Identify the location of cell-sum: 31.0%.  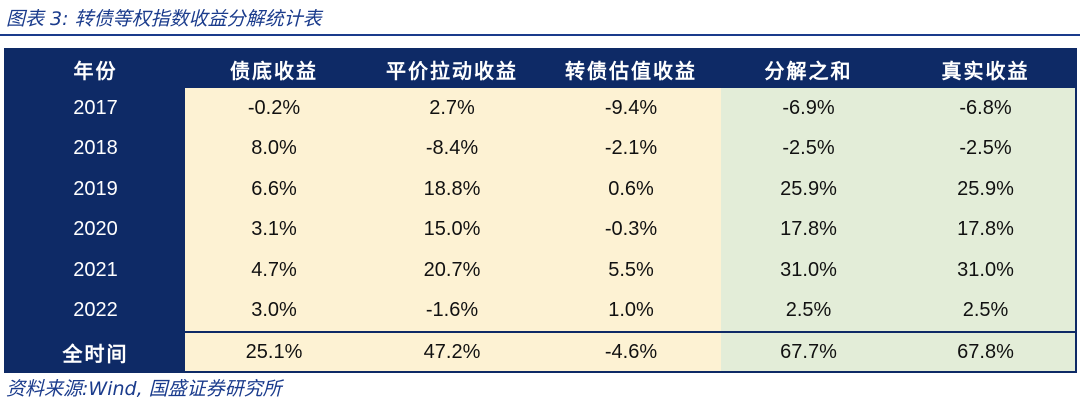
(808, 270).